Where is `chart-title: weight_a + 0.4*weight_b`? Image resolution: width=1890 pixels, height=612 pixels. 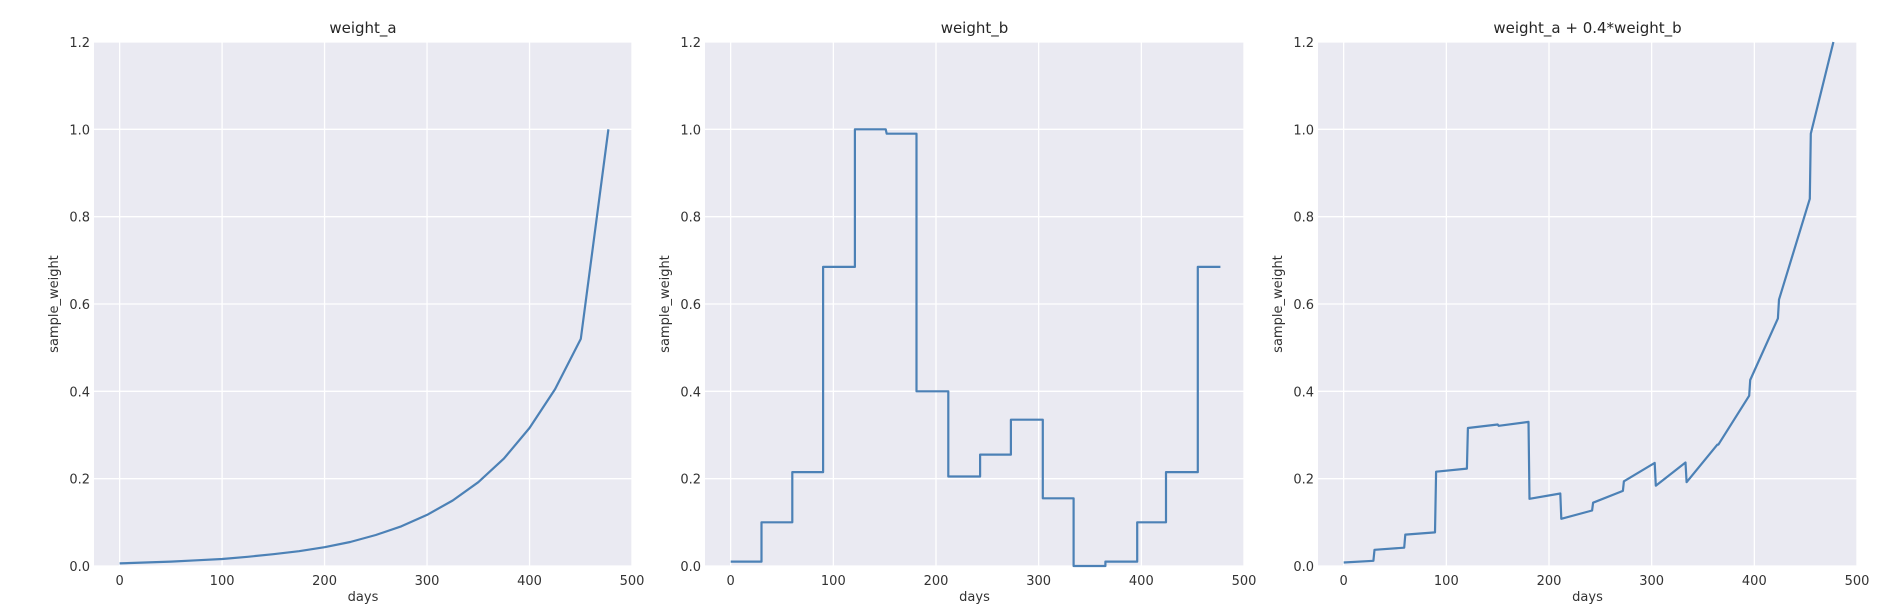
chart-title: weight_a + 0.4*weight_b is located at coordinates (1587, 28).